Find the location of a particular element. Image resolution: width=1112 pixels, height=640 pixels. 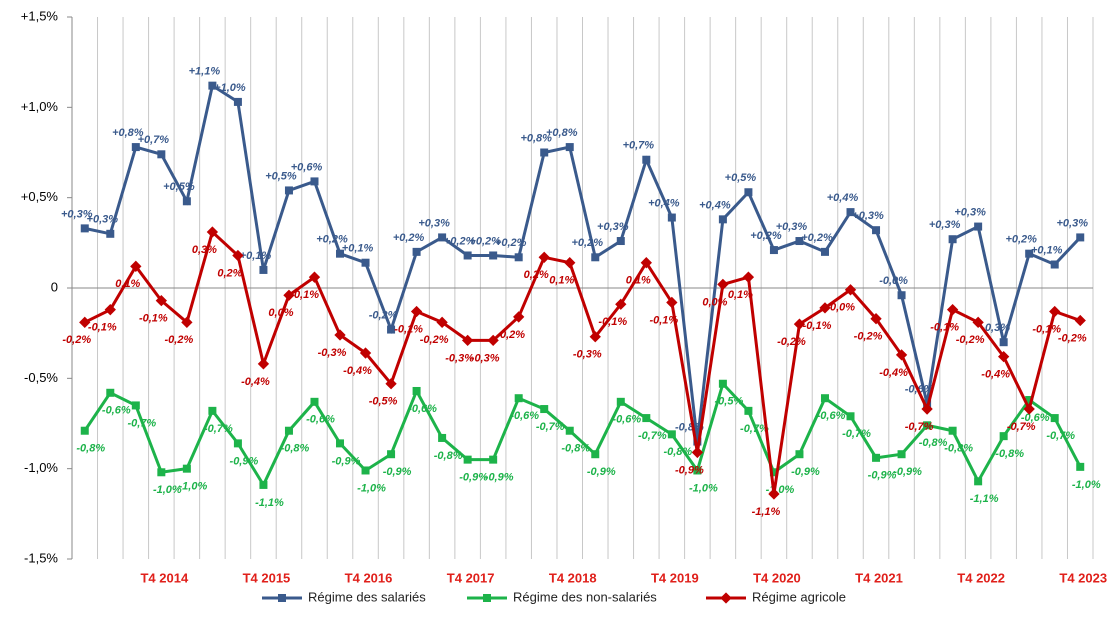

x-tick-label: T4 2022 is located at coordinates (981, 577).